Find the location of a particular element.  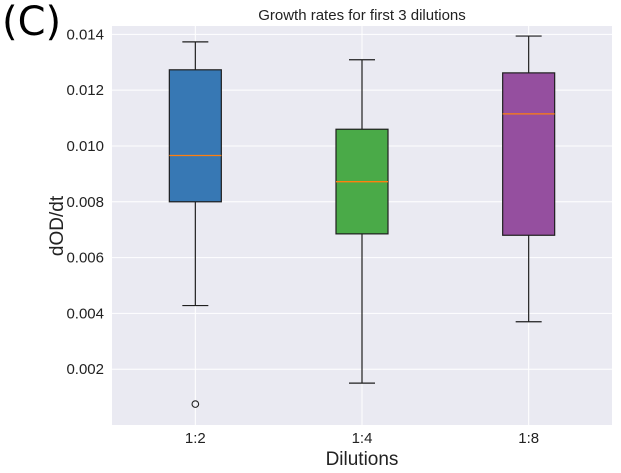

y-tick-label: 0.004 is located at coordinates (85, 313).